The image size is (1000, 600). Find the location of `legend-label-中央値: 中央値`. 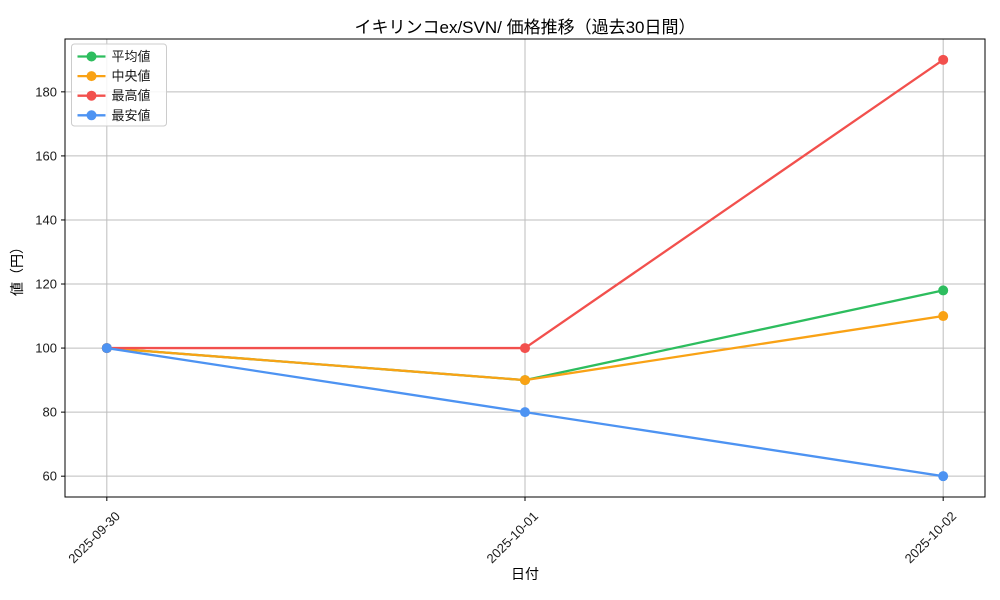

legend-label-中央値: 中央値 is located at coordinates (131, 76).